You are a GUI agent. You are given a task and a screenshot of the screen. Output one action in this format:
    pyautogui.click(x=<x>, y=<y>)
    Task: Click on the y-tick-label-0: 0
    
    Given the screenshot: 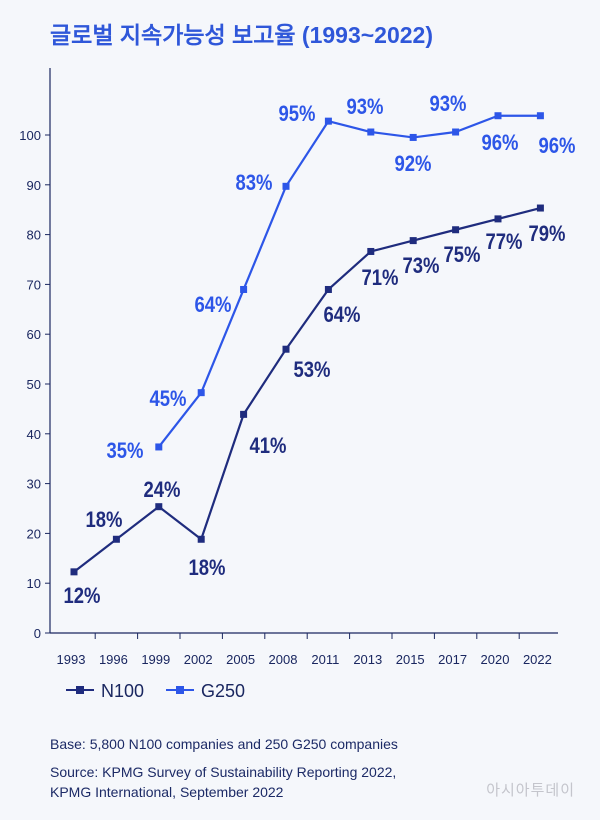 What is the action you would take?
    pyautogui.click(x=37, y=633)
    